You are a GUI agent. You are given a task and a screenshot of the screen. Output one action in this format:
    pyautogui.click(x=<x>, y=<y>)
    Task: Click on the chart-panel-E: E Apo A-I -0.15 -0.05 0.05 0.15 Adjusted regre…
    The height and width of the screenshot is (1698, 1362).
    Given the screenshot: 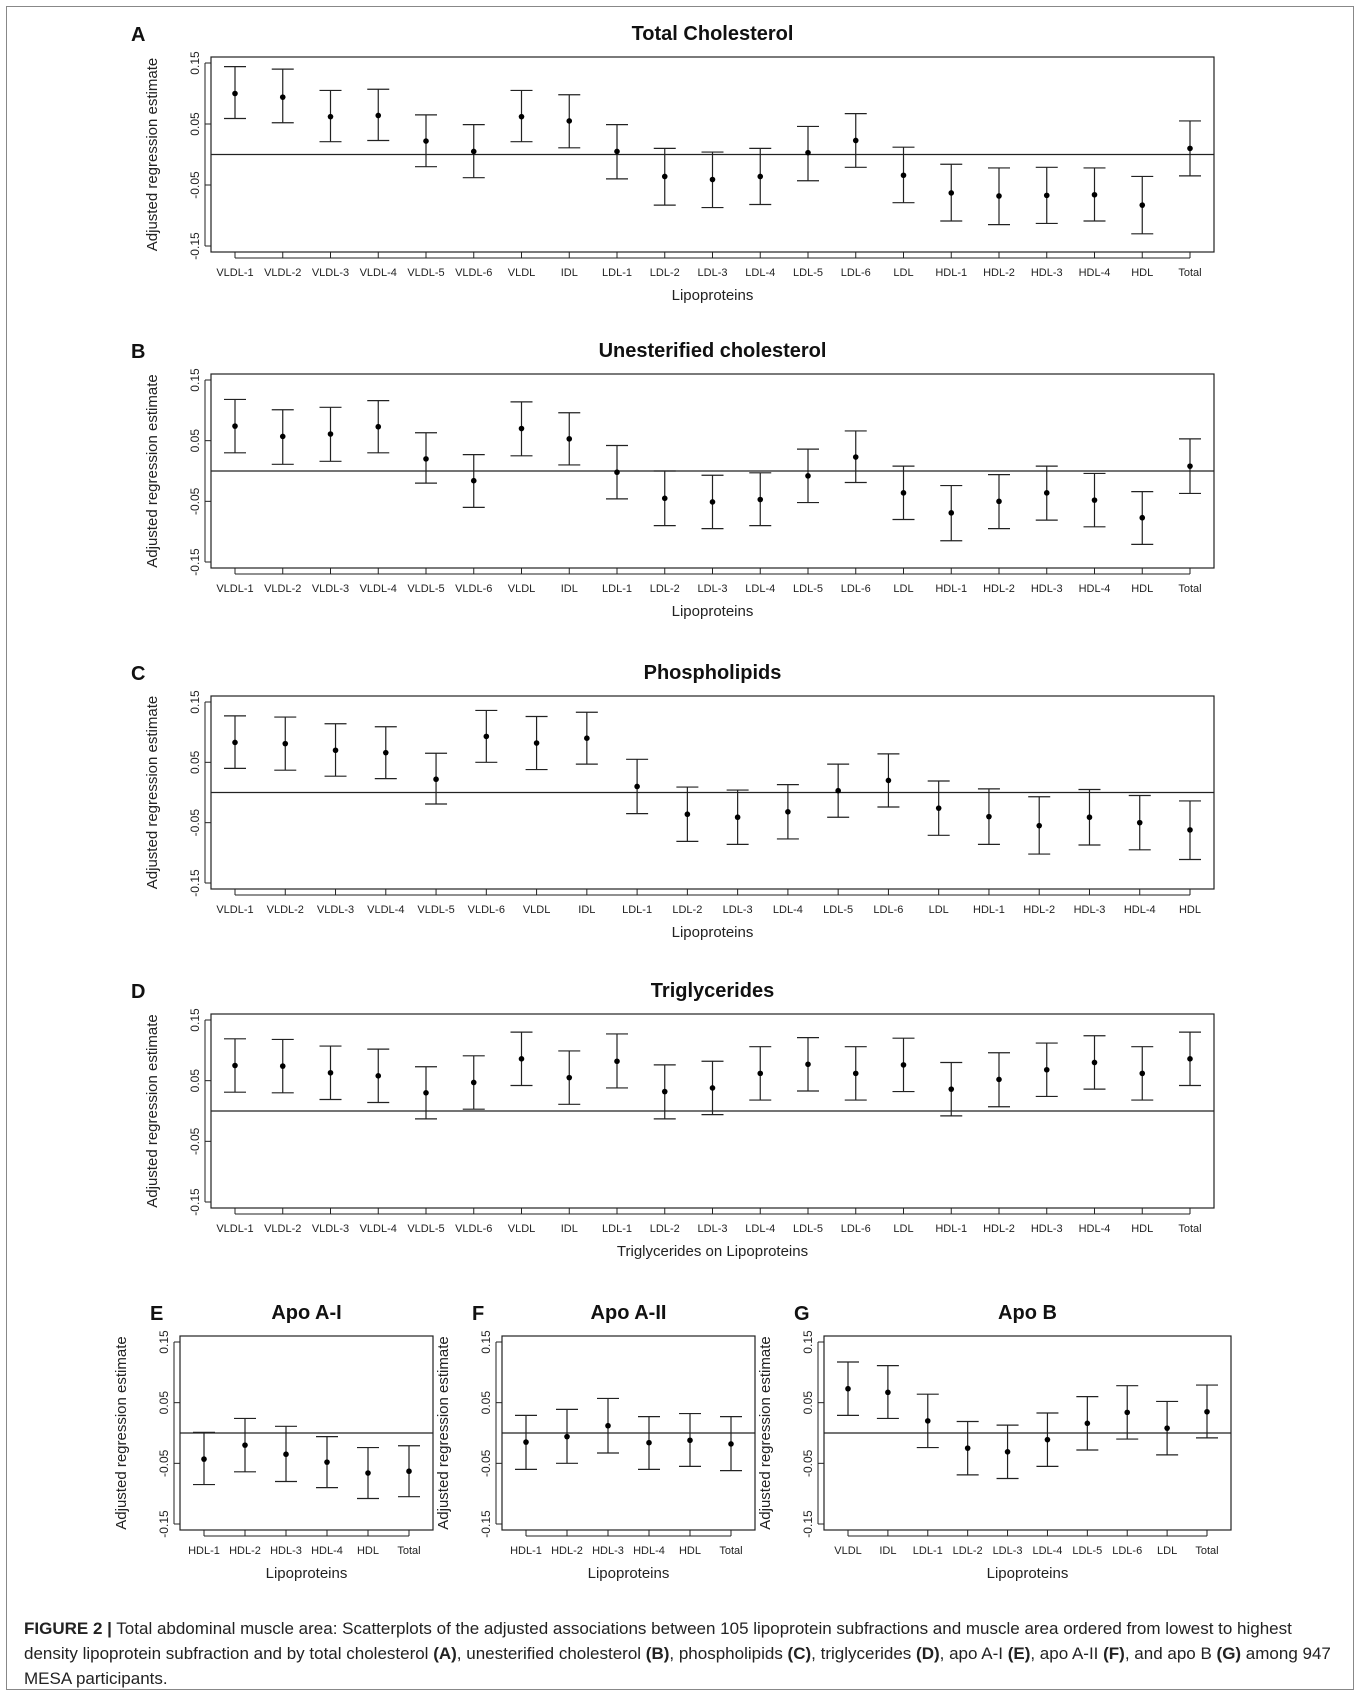 What is the action you would take?
    pyautogui.click(x=273, y=1442)
    